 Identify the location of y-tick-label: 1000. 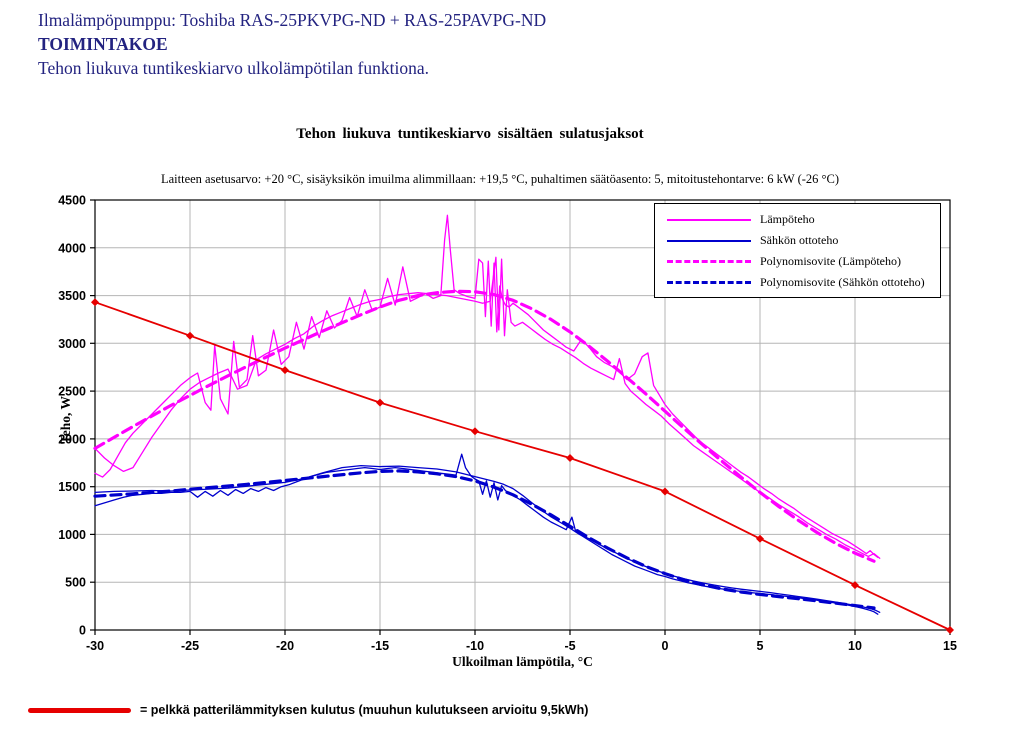
(72, 535).